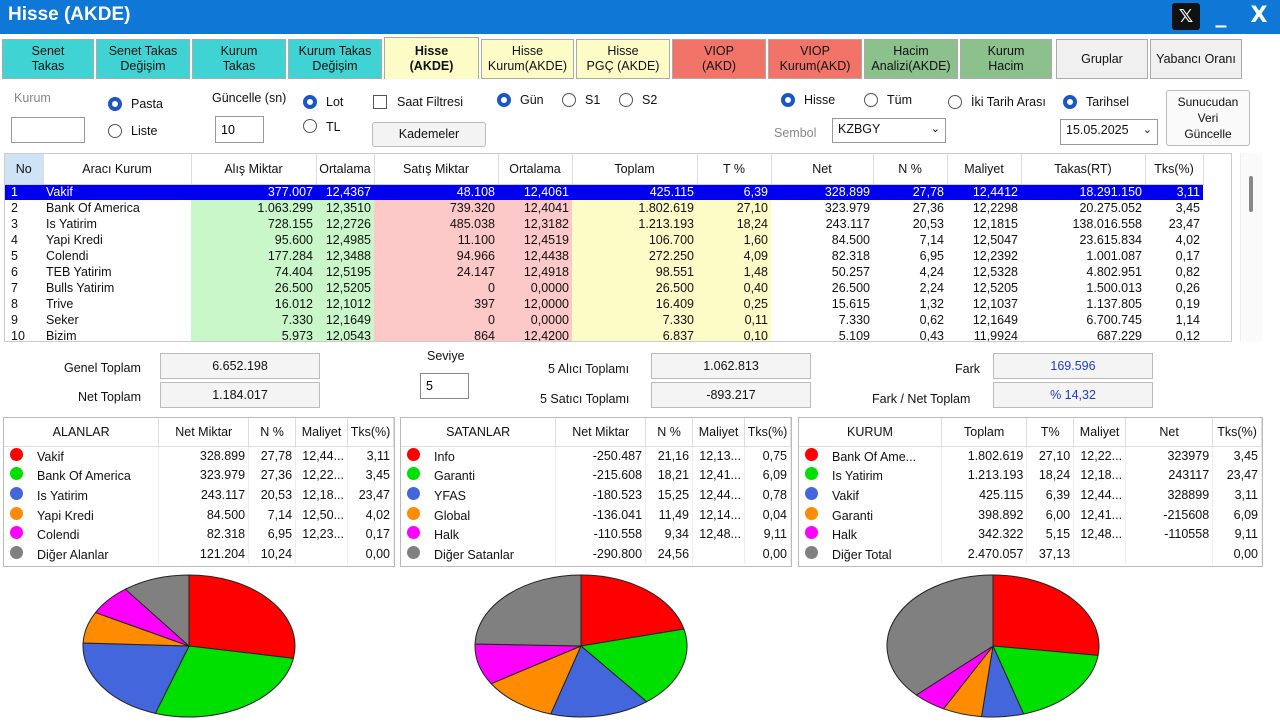  Describe the element at coordinates (911, 59) in the screenshot. I see `tab-9: Hacim Analizi(AKDE)` at that location.